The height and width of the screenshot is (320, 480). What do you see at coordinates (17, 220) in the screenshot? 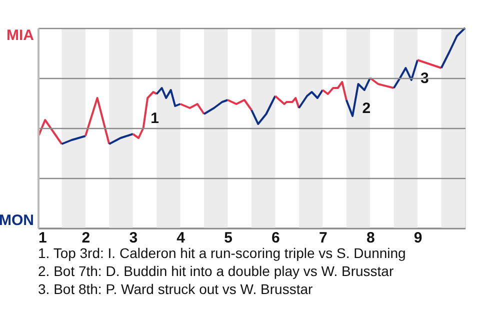
I see `text: MON` at bounding box center [17, 220].